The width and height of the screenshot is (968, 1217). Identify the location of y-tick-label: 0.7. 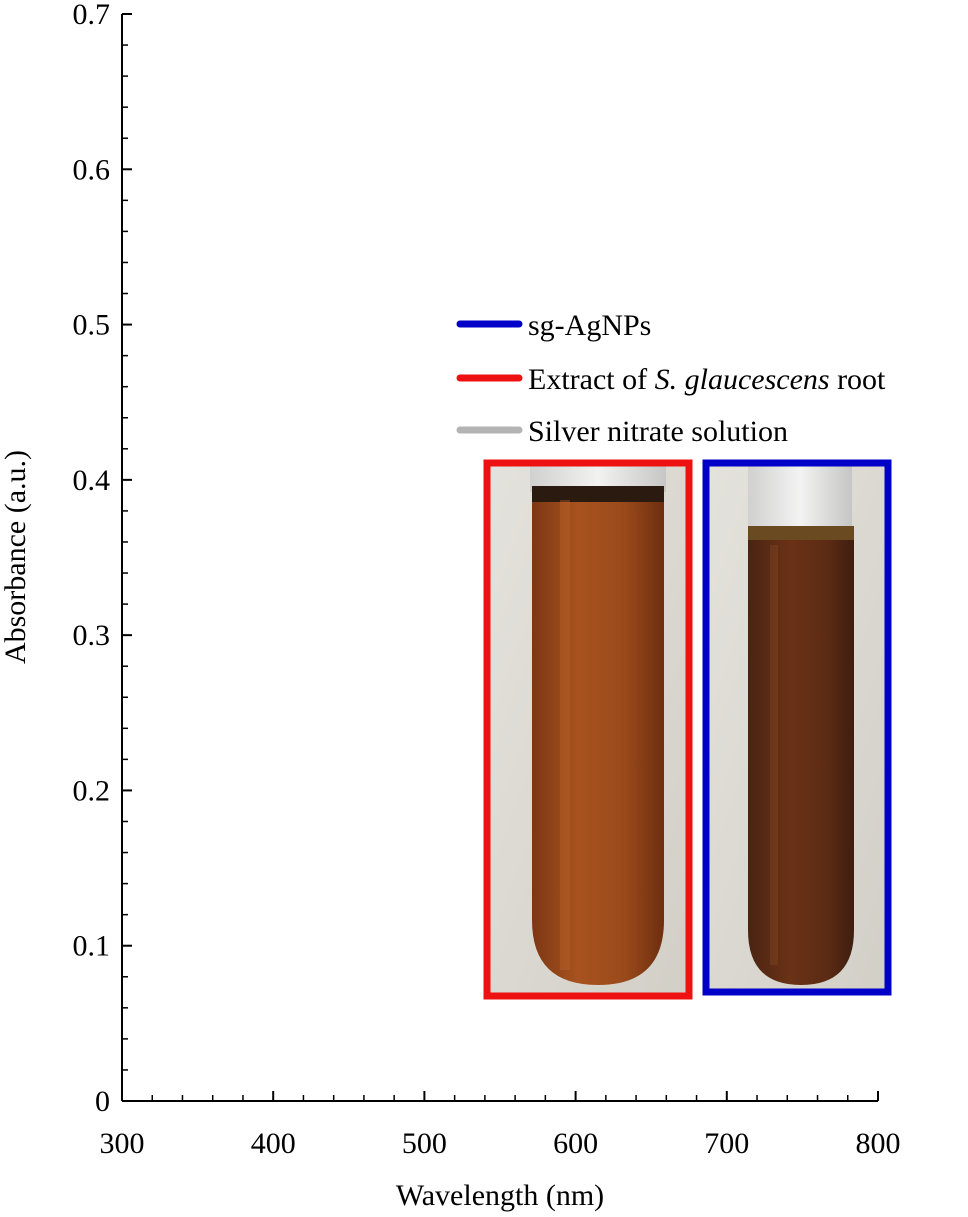
(92, 15).